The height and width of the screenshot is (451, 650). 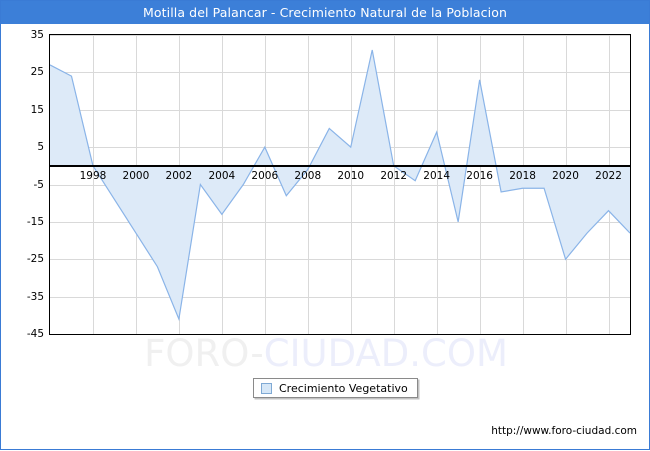 I want to click on footer-url: http://www.foro-ciudad.com, so click(x=564, y=431).